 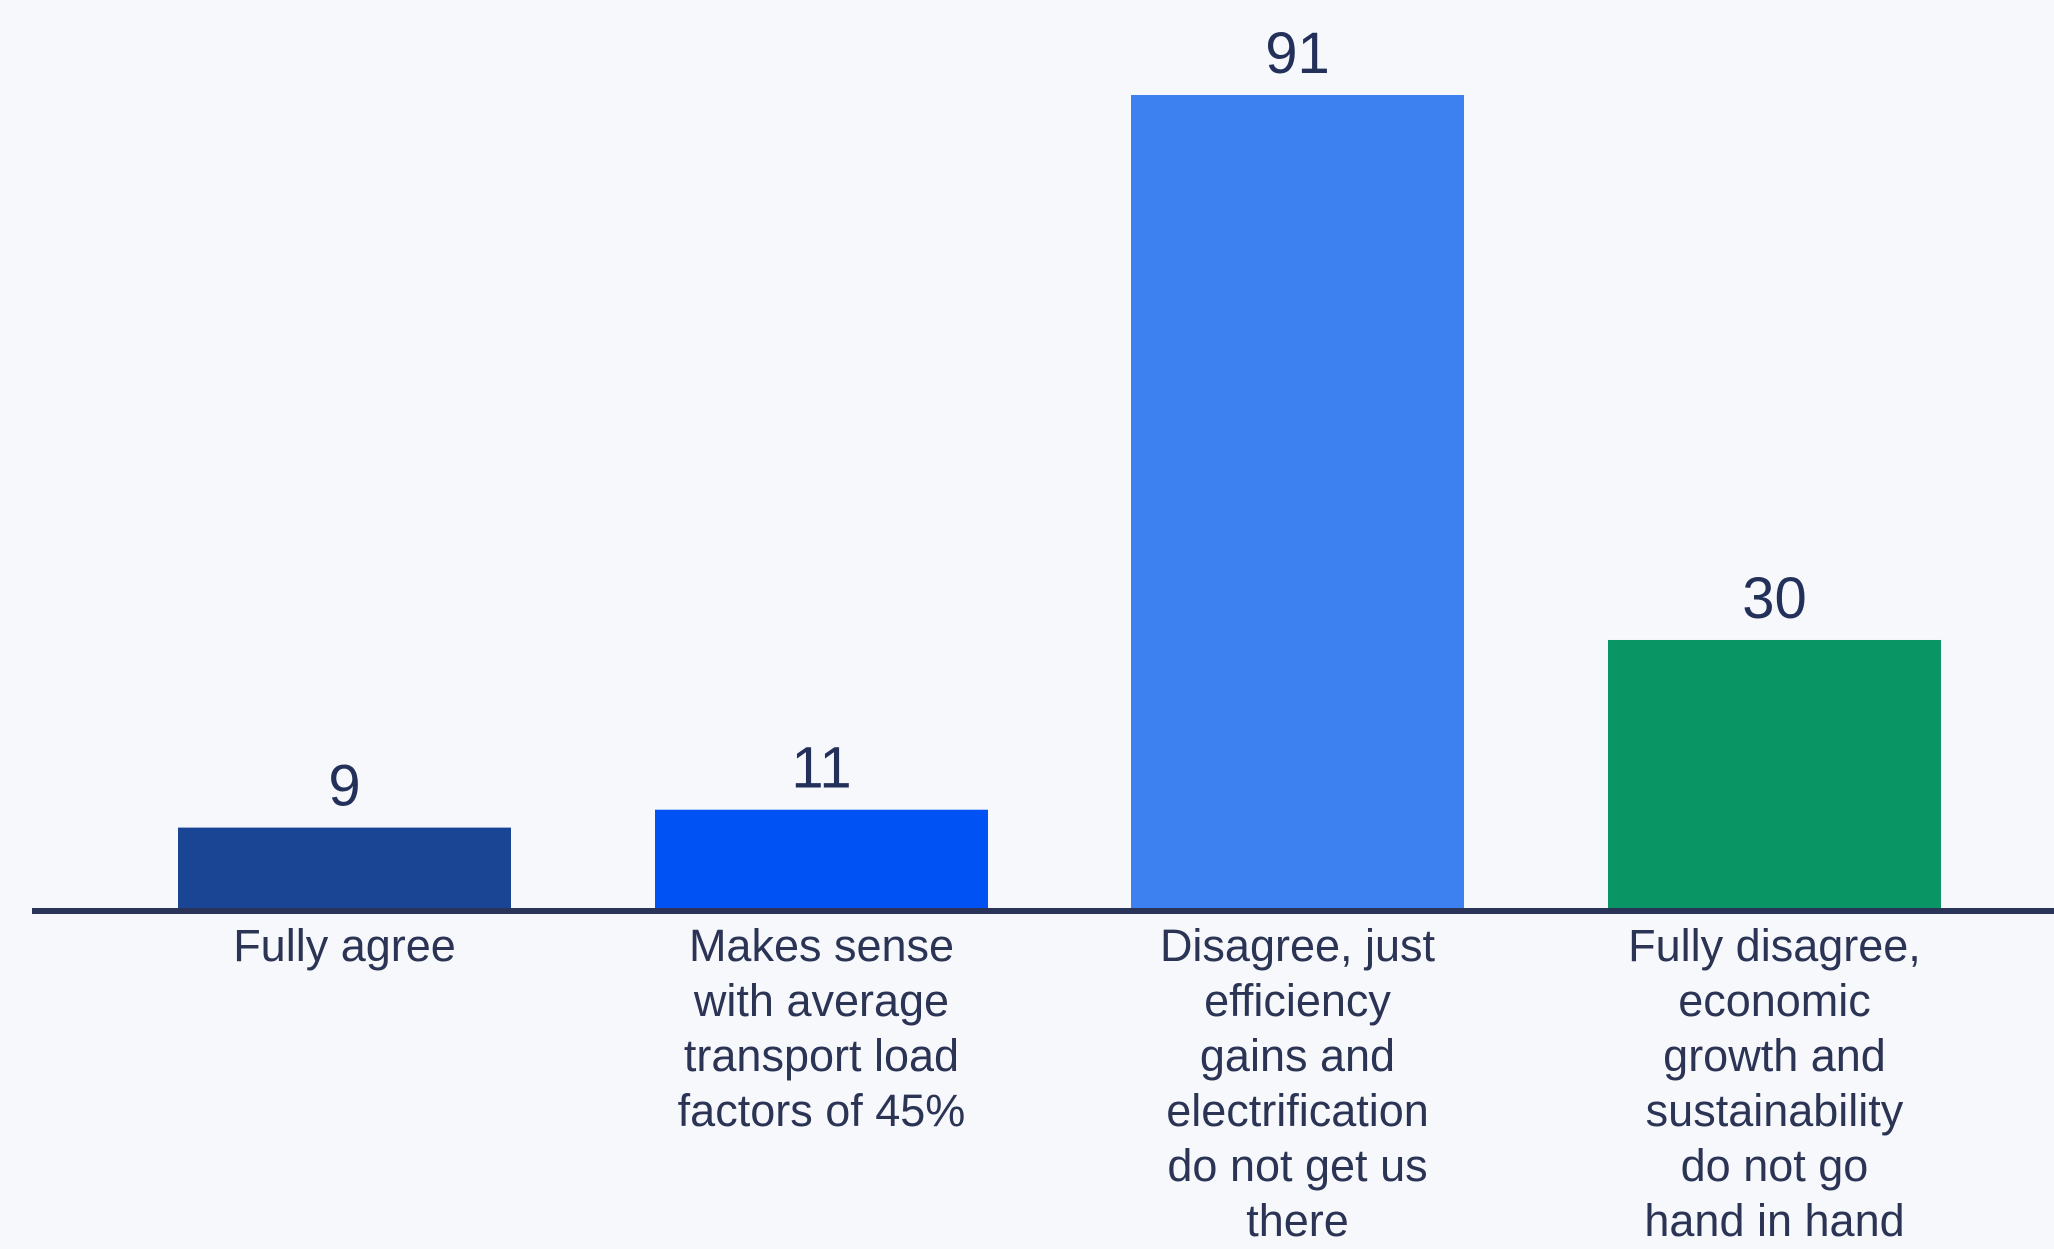 I want to click on category-label-line: transport load, so click(x=821, y=1055).